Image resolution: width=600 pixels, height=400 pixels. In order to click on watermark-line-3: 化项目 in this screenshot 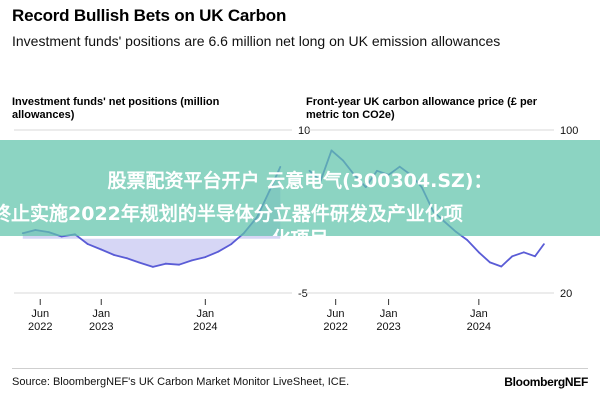, I will do `click(300, 230)`.